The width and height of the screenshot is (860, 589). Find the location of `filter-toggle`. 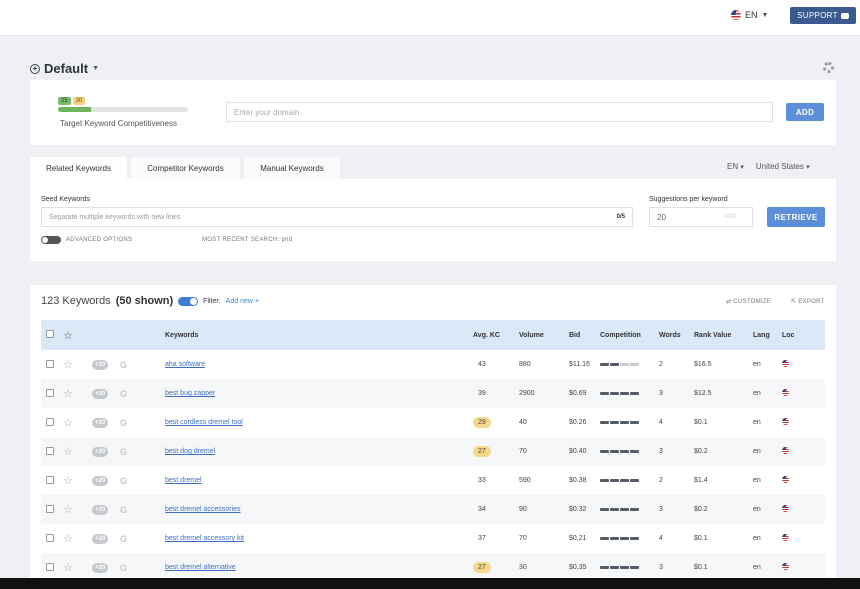

filter-toggle is located at coordinates (188, 301).